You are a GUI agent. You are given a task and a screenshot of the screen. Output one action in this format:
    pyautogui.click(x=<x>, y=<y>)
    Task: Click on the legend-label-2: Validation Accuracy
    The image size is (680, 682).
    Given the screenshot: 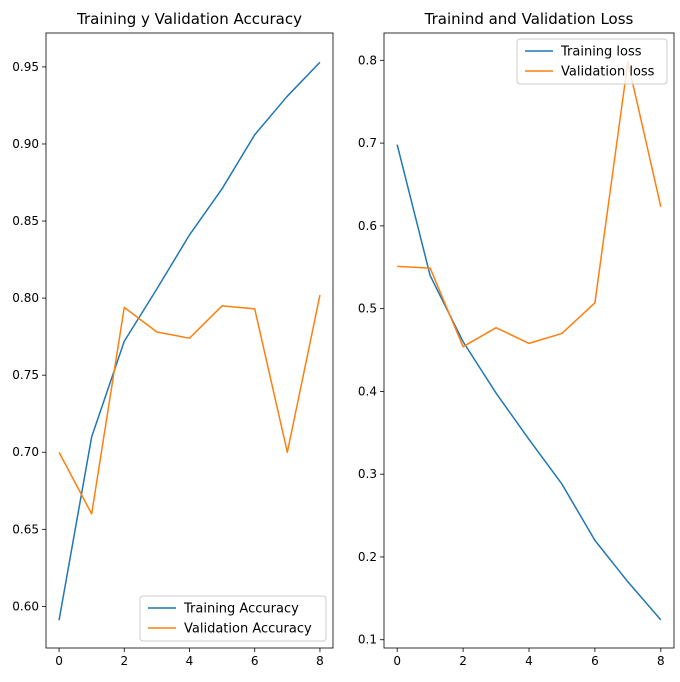 What is the action you would take?
    pyautogui.click(x=248, y=629)
    